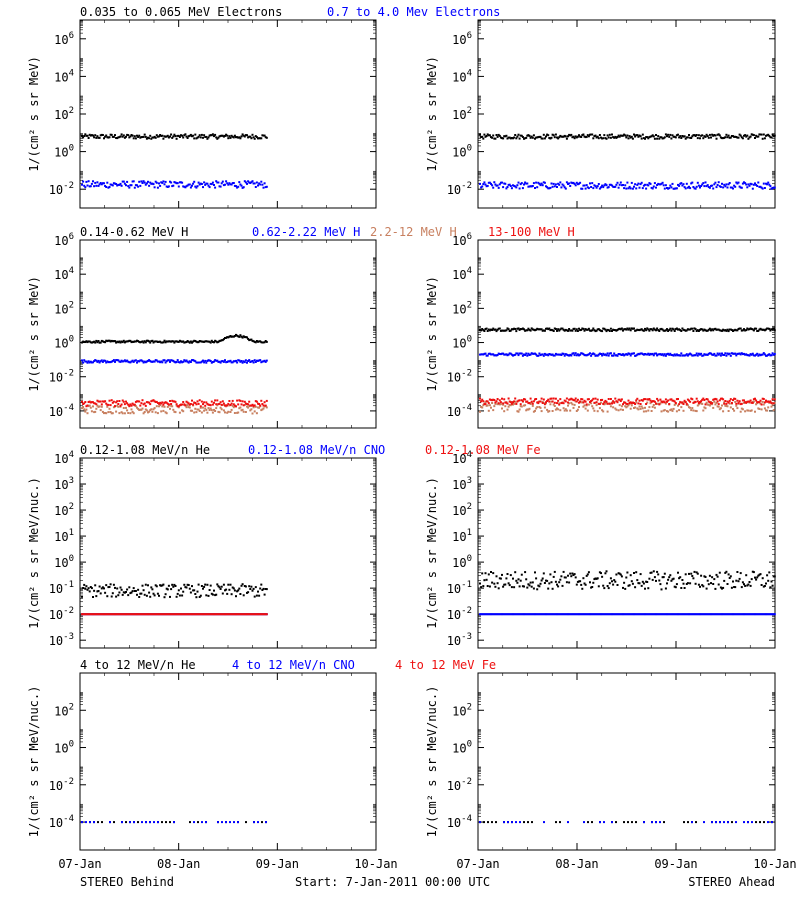  Describe the element at coordinates (61, 377) in the screenshot. I see `y-tick-label: 10⁻²` at that location.